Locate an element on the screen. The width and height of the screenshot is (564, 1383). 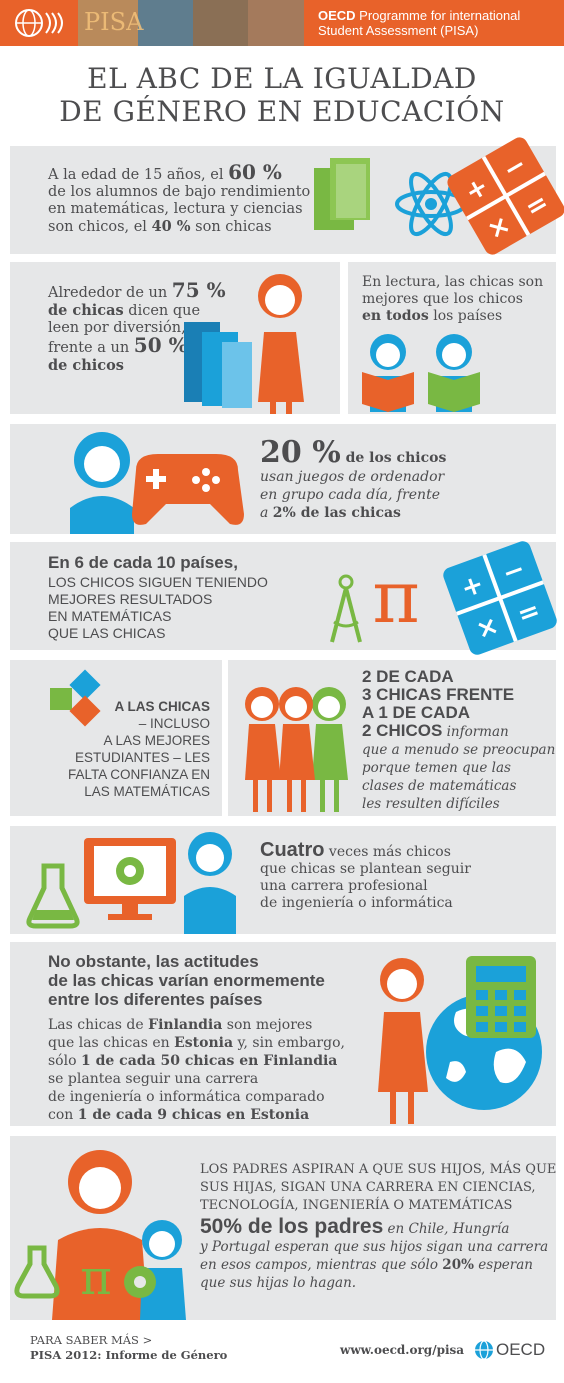
colored-squares-icon is located at coordinates (75, 698).